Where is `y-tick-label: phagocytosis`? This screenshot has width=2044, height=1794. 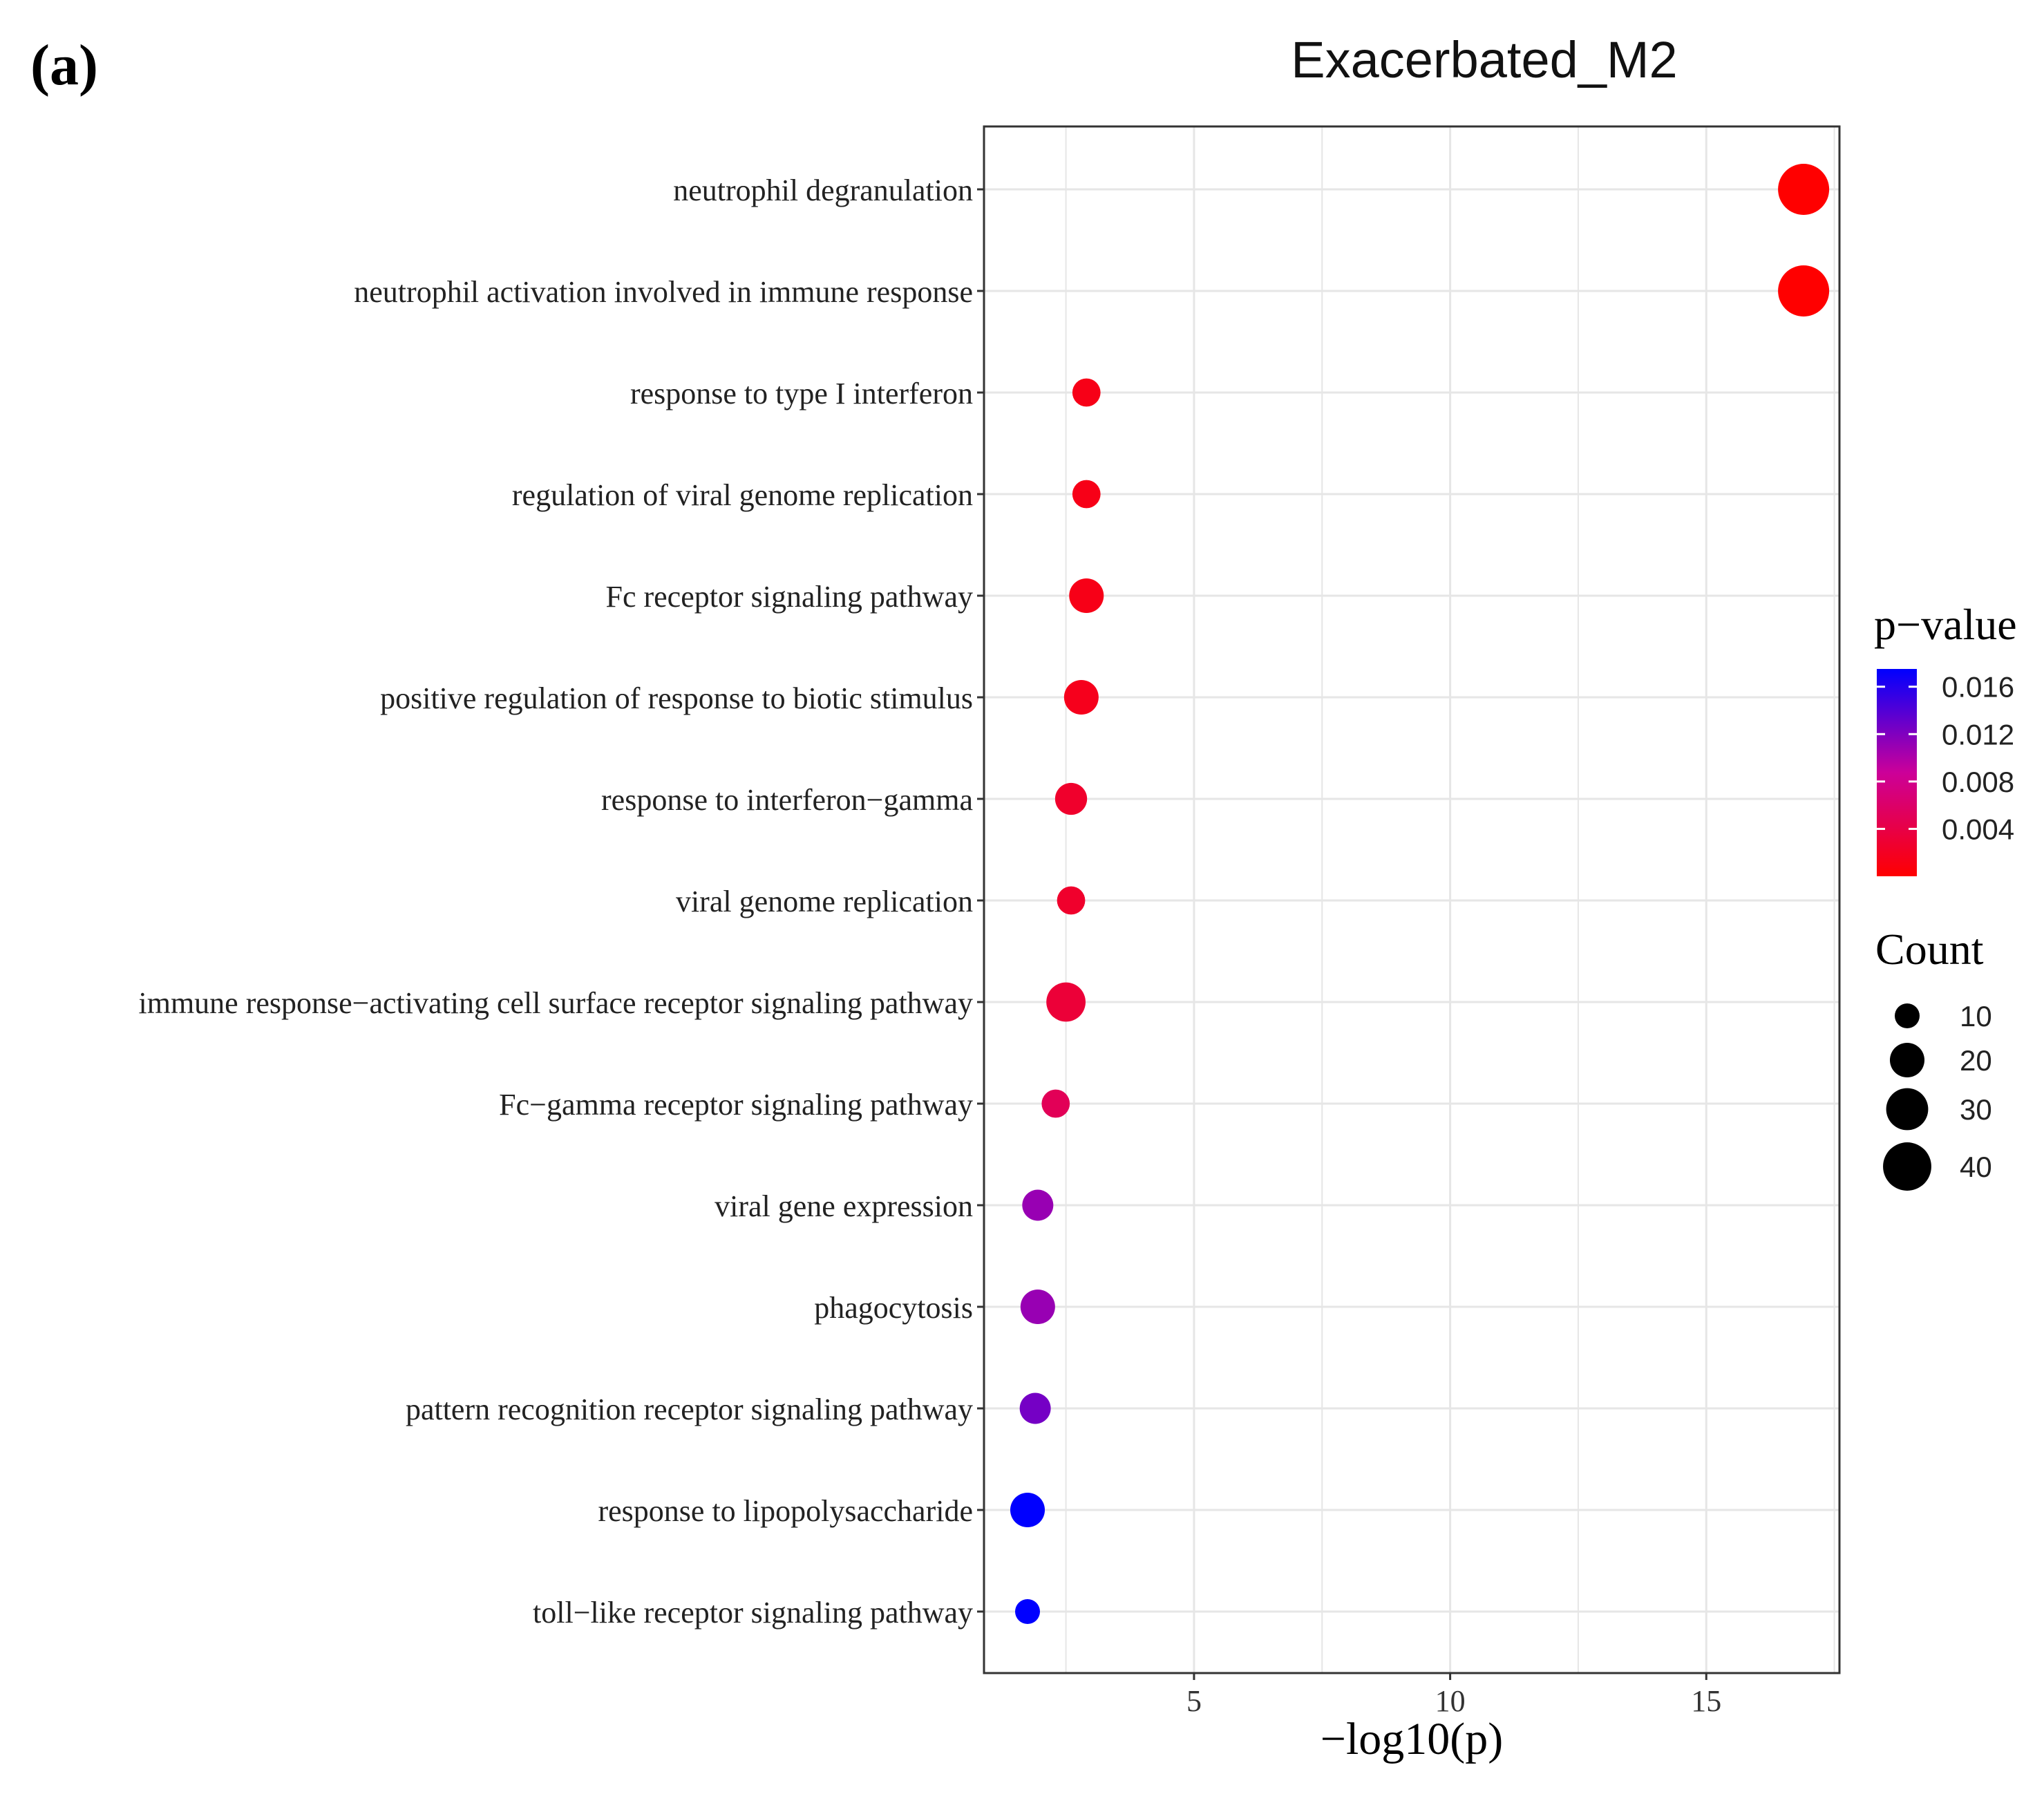
y-tick-label: phagocytosis is located at coordinates (893, 1308).